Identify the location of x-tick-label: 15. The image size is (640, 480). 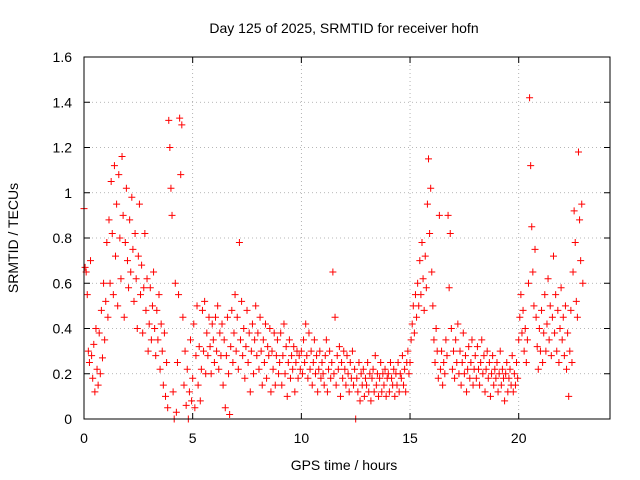
(410, 438).